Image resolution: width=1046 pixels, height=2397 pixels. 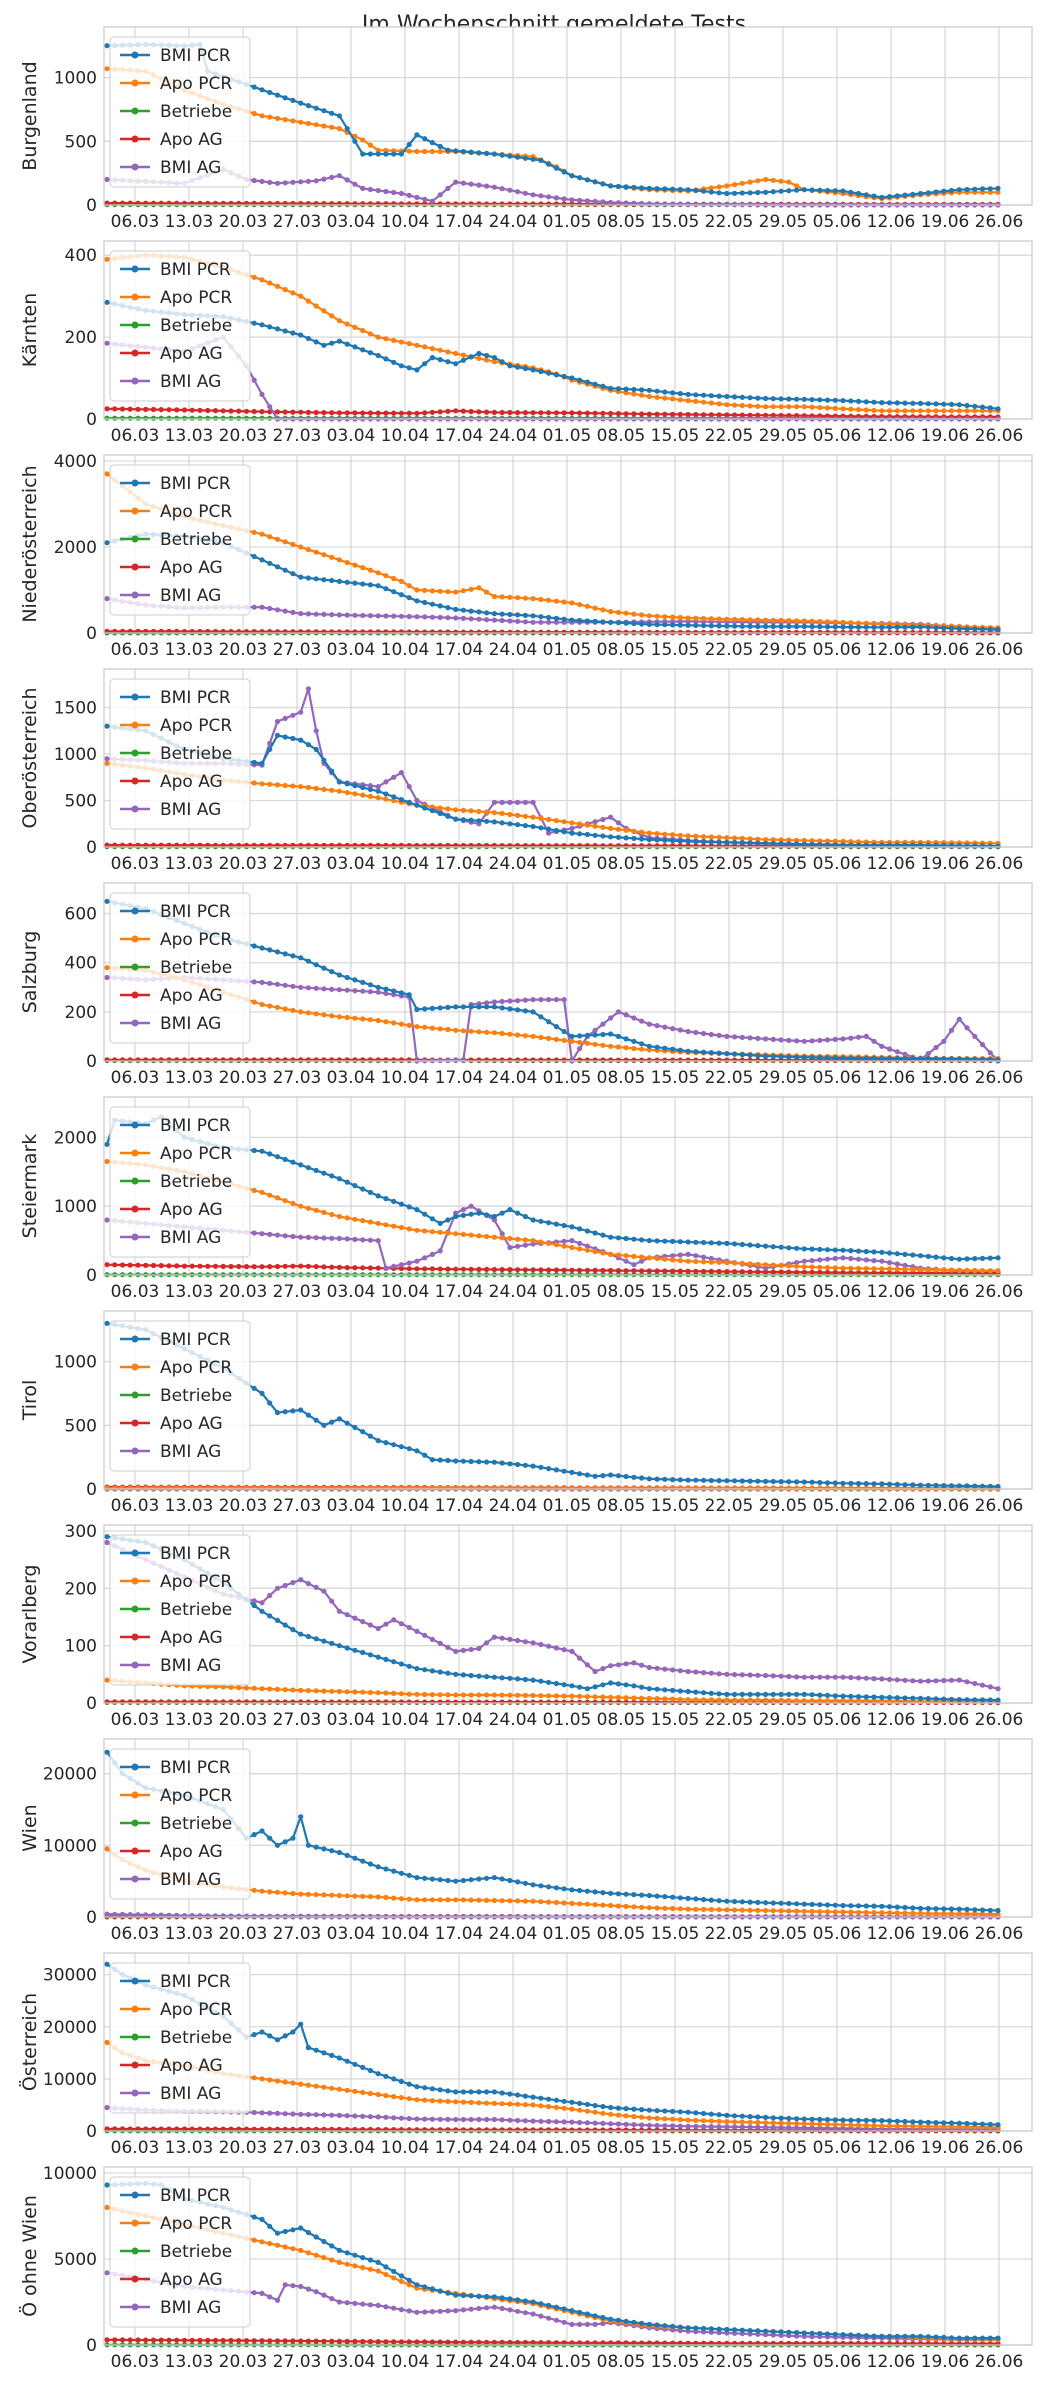 What do you see at coordinates (175, 698) in the screenshot?
I see `legend-item-bmi-pcr: BMI PCR` at bounding box center [175, 698].